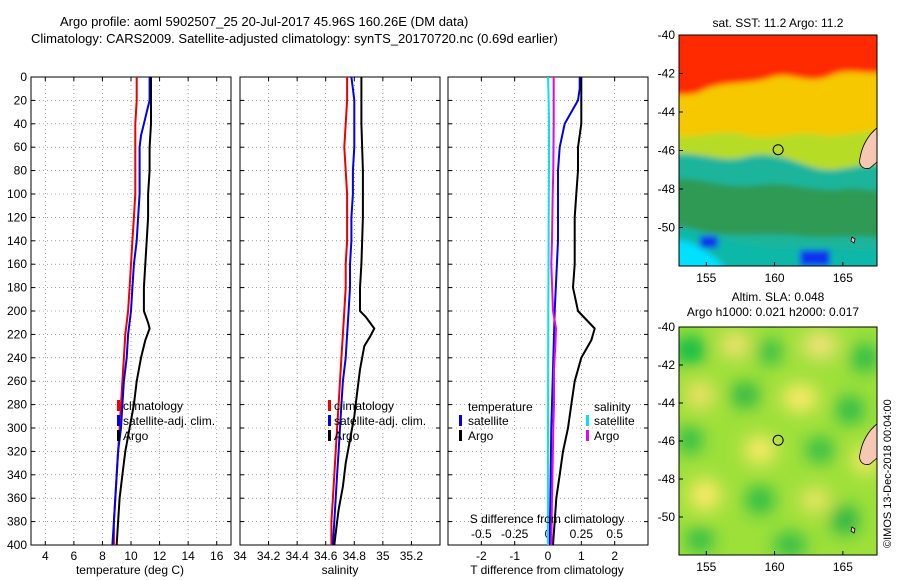 Image resolution: width=900 pixels, height=580 pixels. Describe the element at coordinates (45, 556) in the screenshot. I see `x-tick-label: 4` at that location.